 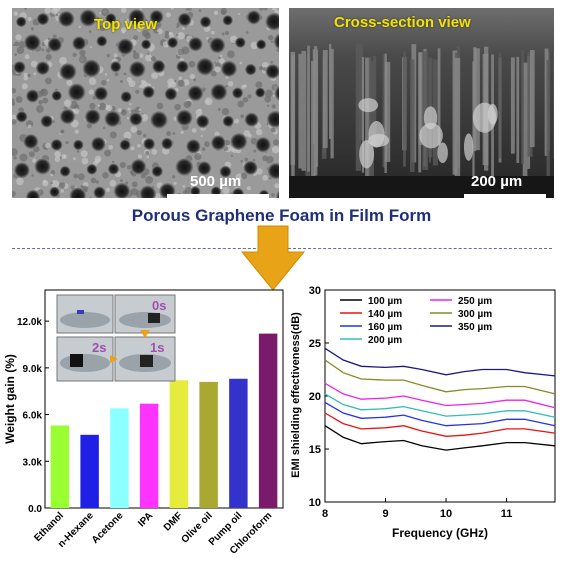 I want to click on scale-label-top: 500 µm, so click(x=216, y=181).